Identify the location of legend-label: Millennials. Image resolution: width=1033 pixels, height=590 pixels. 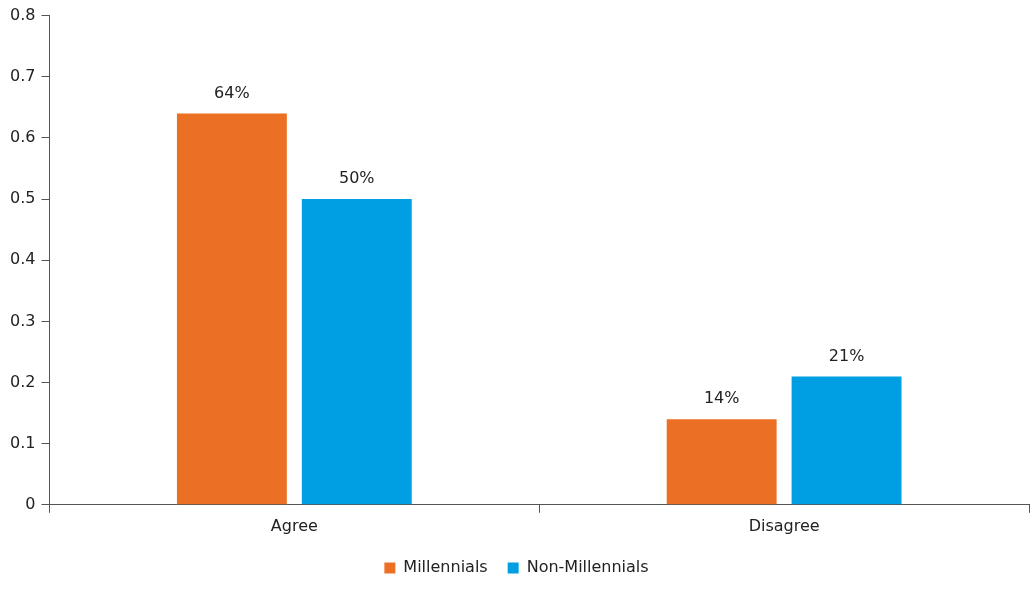
(445, 567).